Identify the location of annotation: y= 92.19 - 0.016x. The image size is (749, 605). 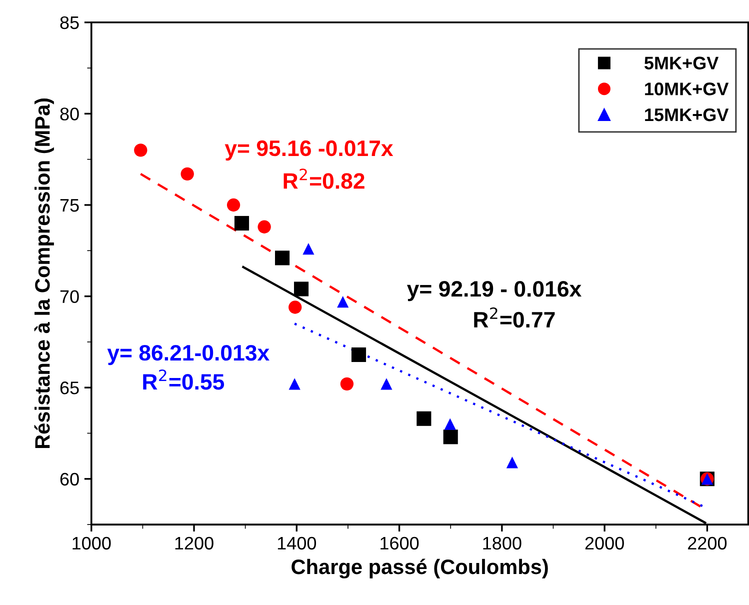
(494, 291).